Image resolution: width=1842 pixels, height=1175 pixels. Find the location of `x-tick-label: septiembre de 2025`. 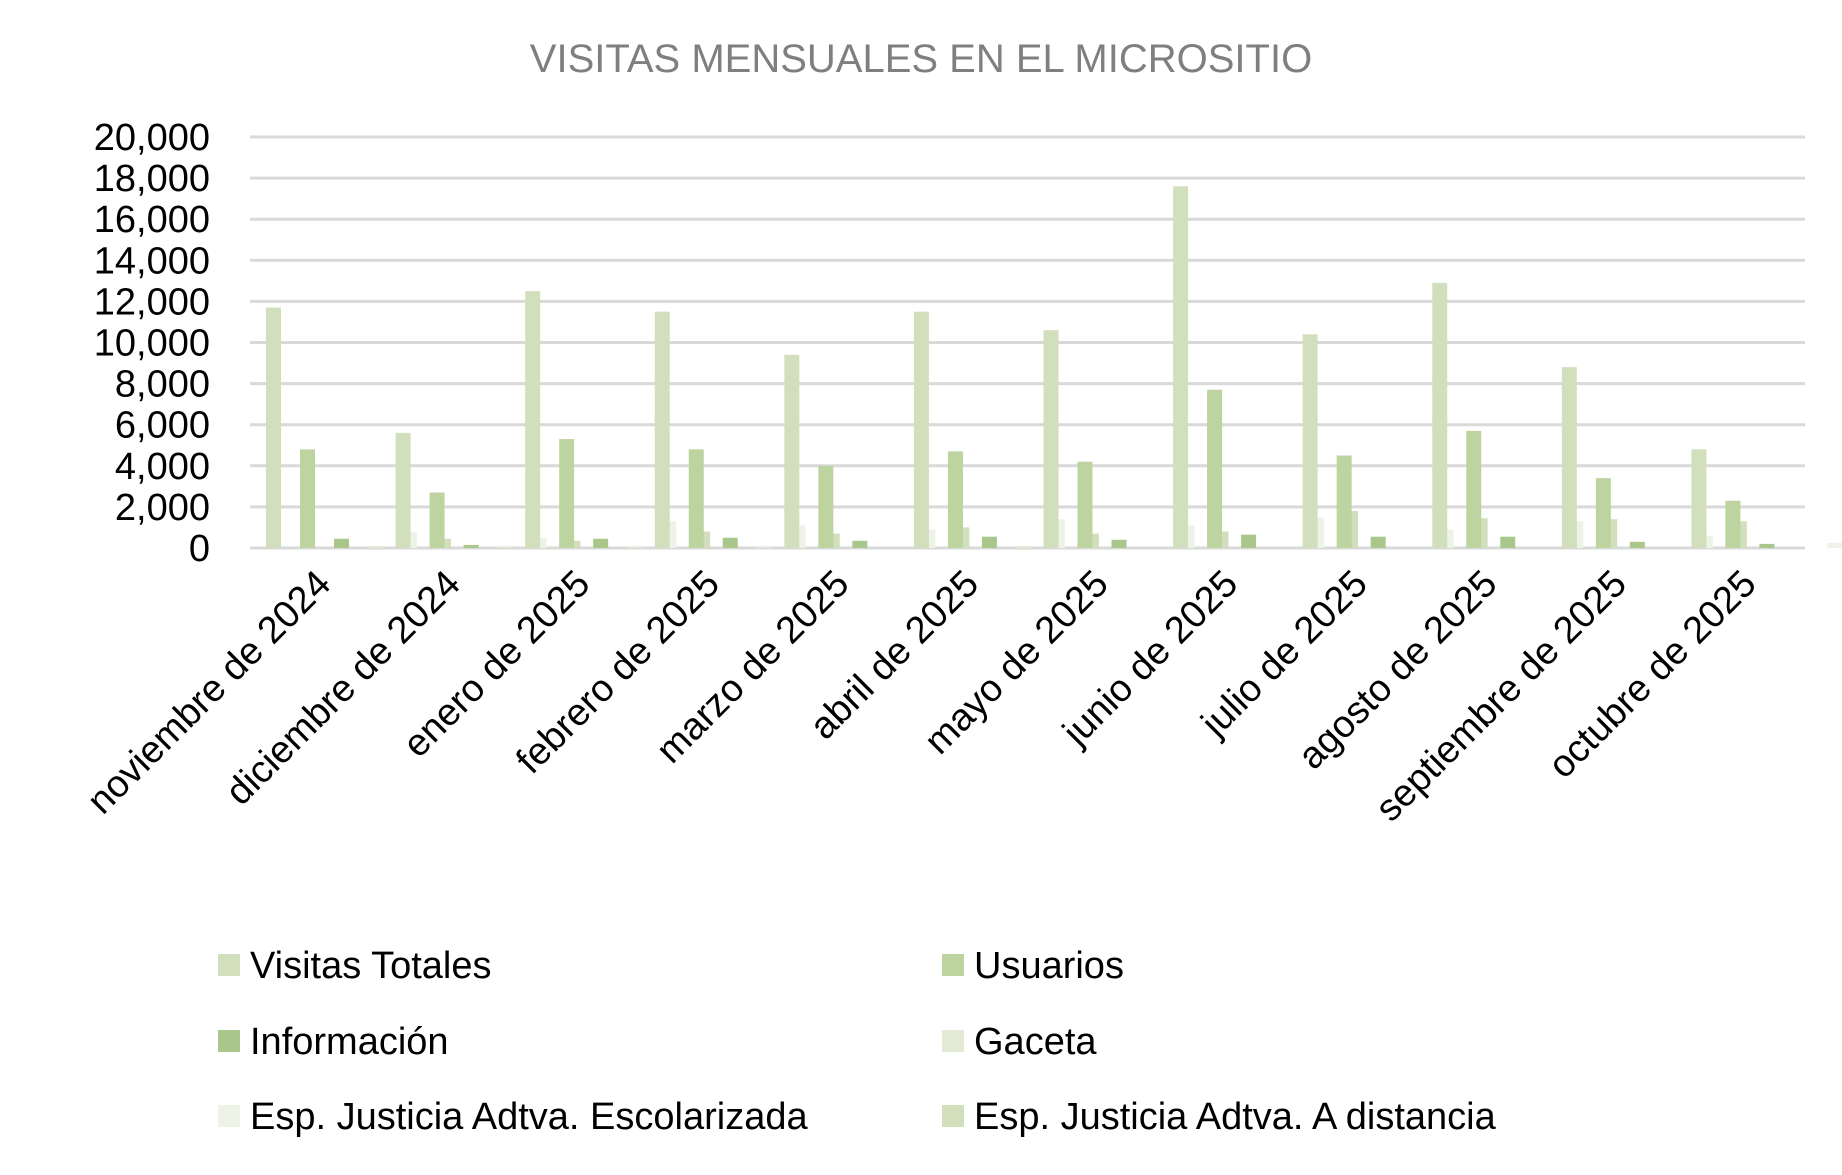

x-tick-label: septiembre de 2025 is located at coordinates (1501, 696).